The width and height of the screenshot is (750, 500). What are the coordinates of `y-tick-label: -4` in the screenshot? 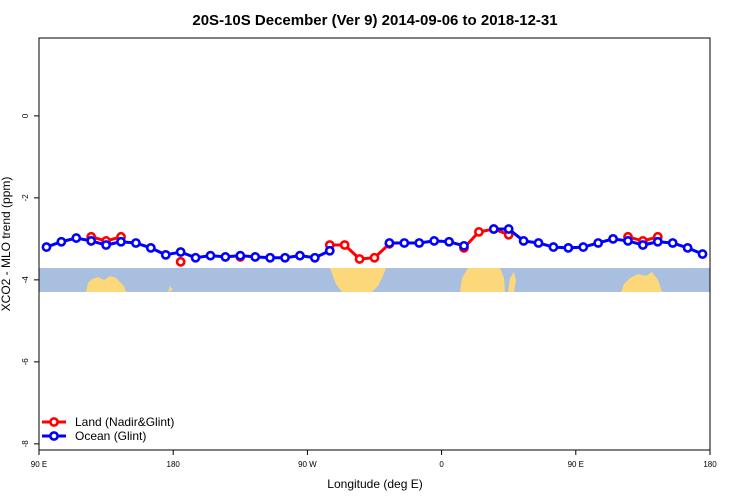 It's located at (25, 280).